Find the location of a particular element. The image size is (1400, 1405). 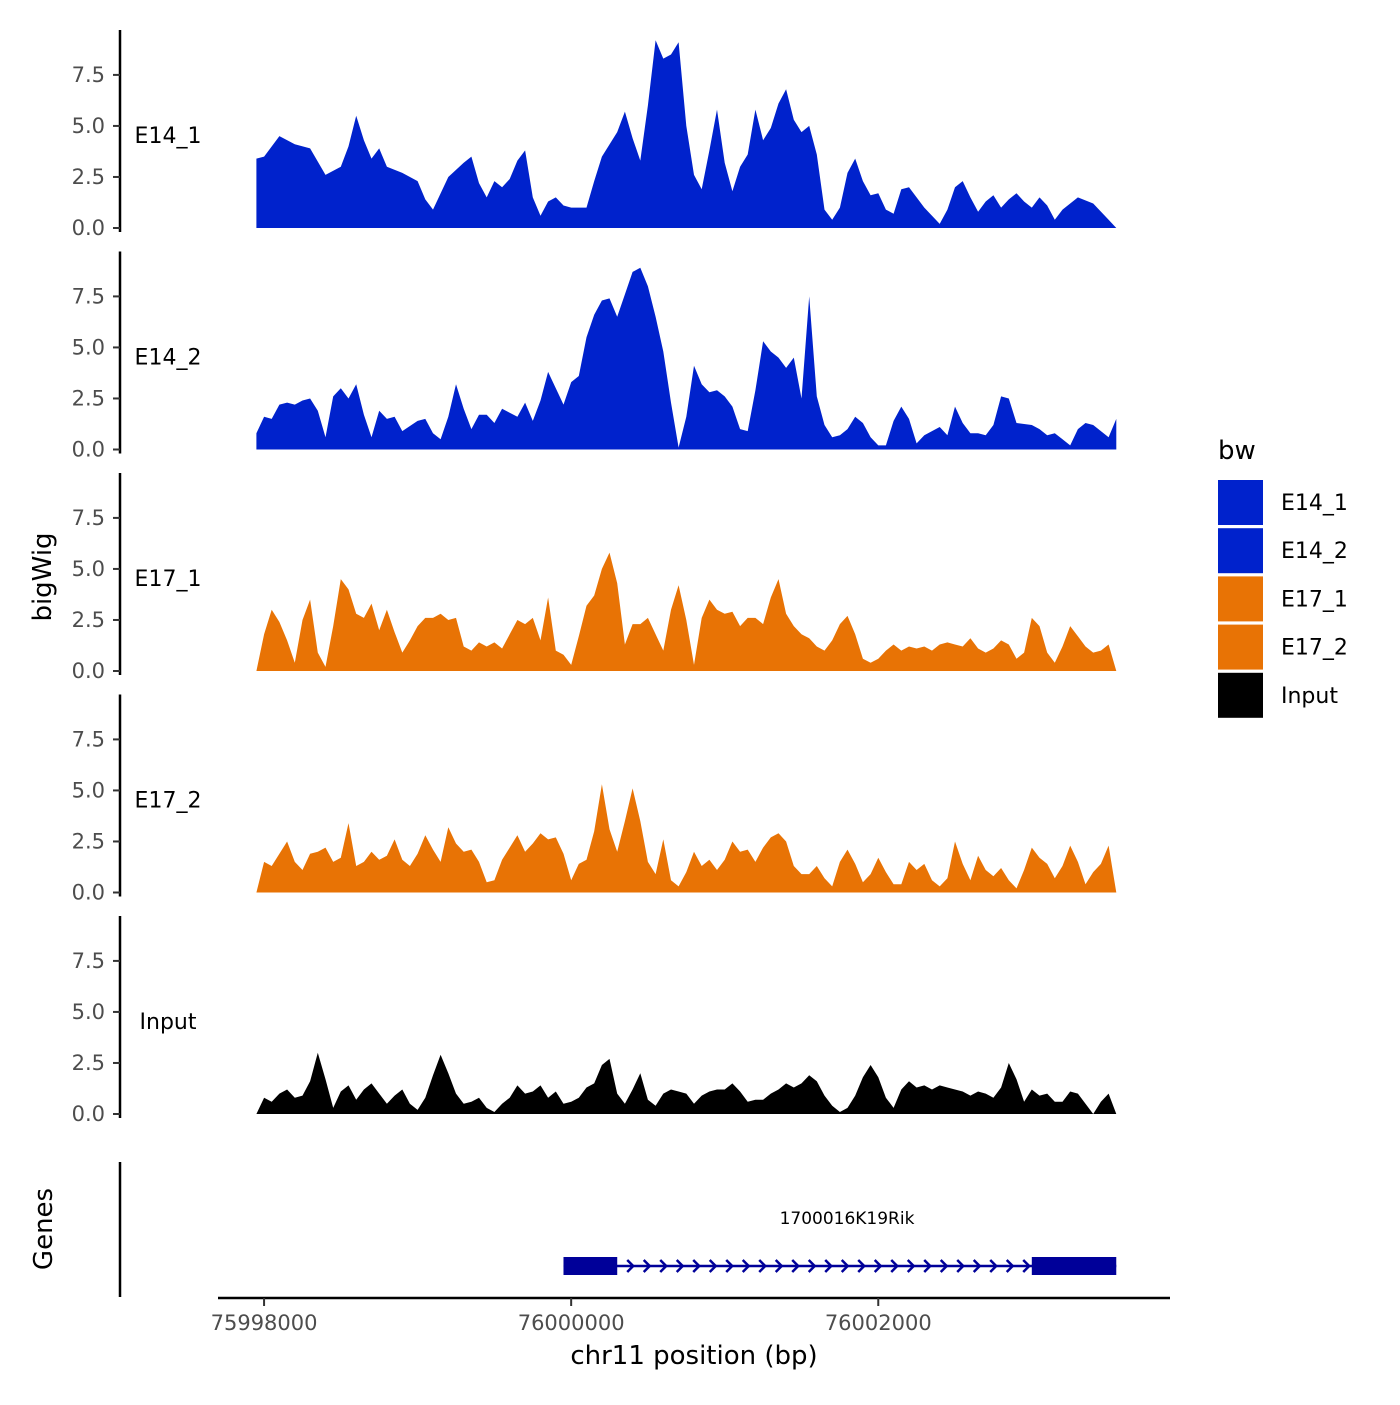

legend-item: Input is located at coordinates (1278, 695).